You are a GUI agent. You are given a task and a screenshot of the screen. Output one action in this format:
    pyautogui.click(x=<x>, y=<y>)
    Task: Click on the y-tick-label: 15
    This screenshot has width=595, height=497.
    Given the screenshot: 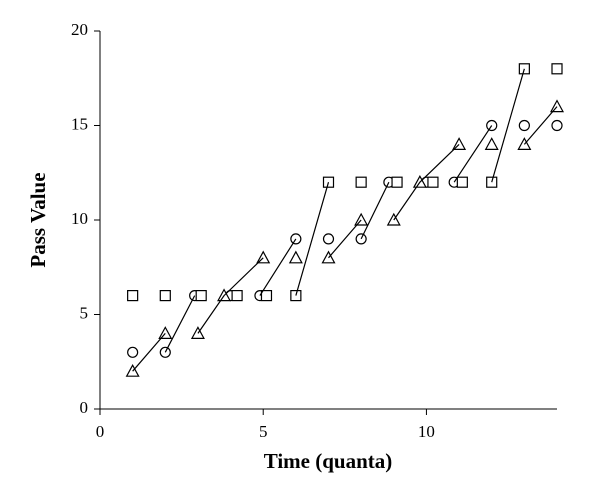 What is the action you would take?
    pyautogui.click(x=79, y=123)
    